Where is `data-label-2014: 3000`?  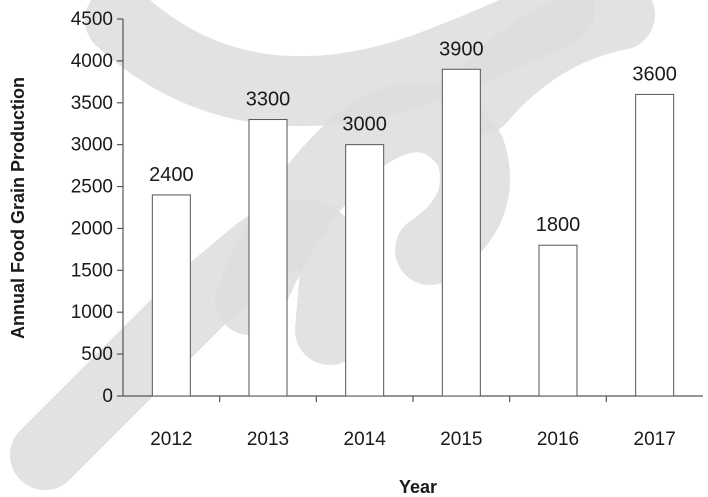
data-label-2014: 3000 is located at coordinates (364, 125).